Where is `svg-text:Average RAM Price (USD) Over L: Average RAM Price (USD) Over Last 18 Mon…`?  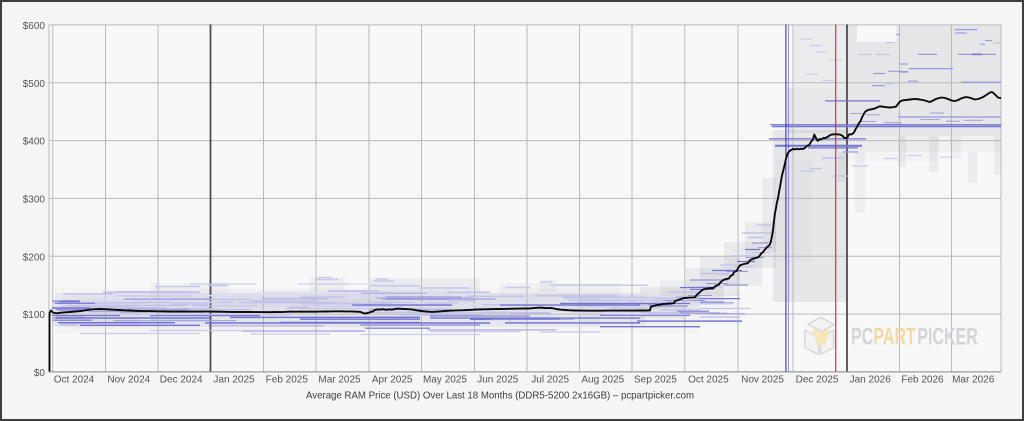
svg-text:Average RAM Price (USD) Over L: Average RAM Price (USD) Over Last 18 Mon… is located at coordinates (500, 396).